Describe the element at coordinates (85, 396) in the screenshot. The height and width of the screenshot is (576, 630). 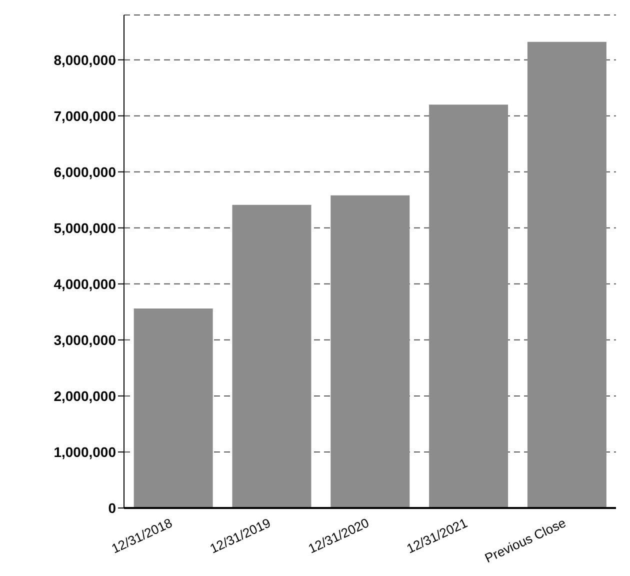
I see `y-tick-label: 2,000,000` at that location.